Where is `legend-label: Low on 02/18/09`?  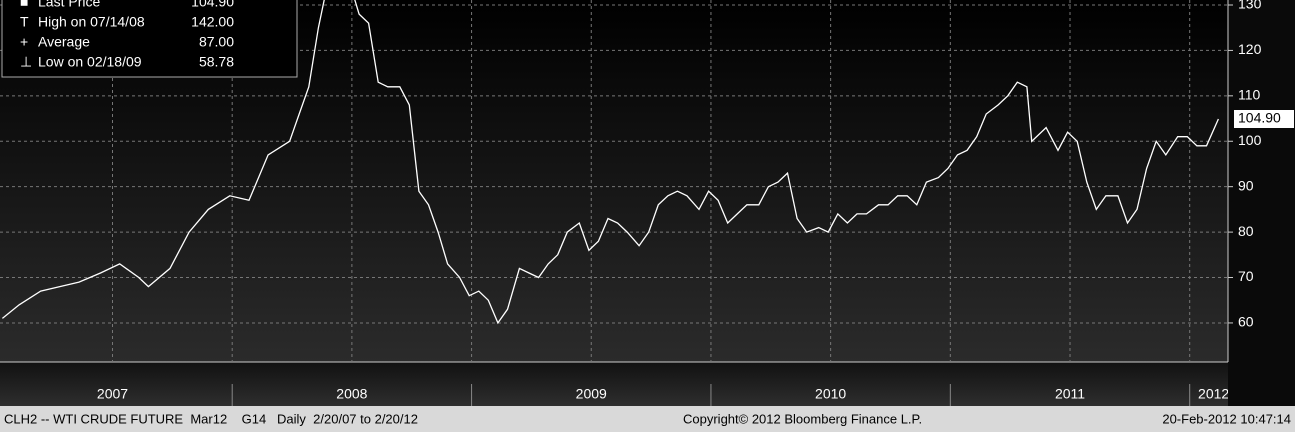
legend-label: Low on 02/18/09 is located at coordinates (90, 62).